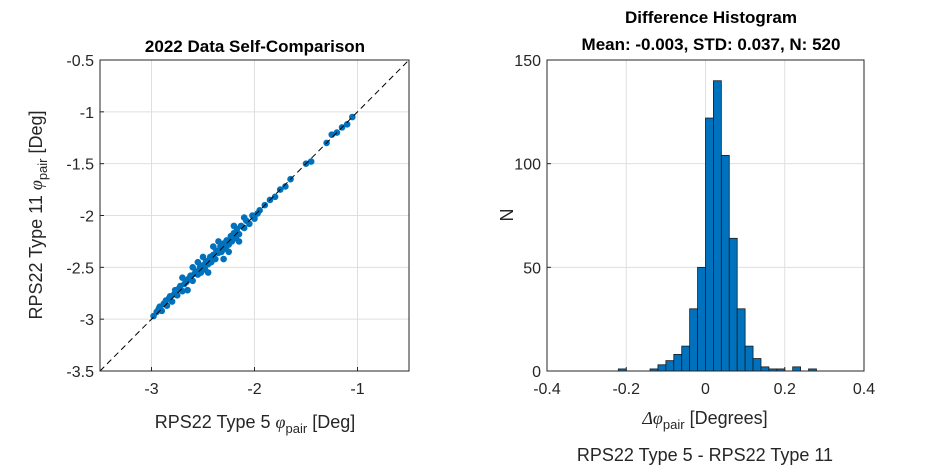  Describe the element at coordinates (80, 165) in the screenshot. I see `scatter-y-tick-label: -1.5` at that location.